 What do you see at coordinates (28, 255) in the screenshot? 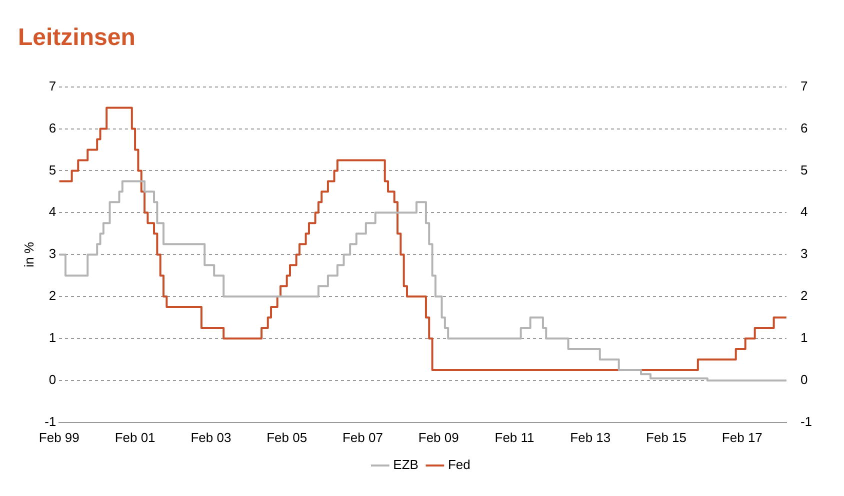
I see `y-axis-title: in %` at bounding box center [28, 255].